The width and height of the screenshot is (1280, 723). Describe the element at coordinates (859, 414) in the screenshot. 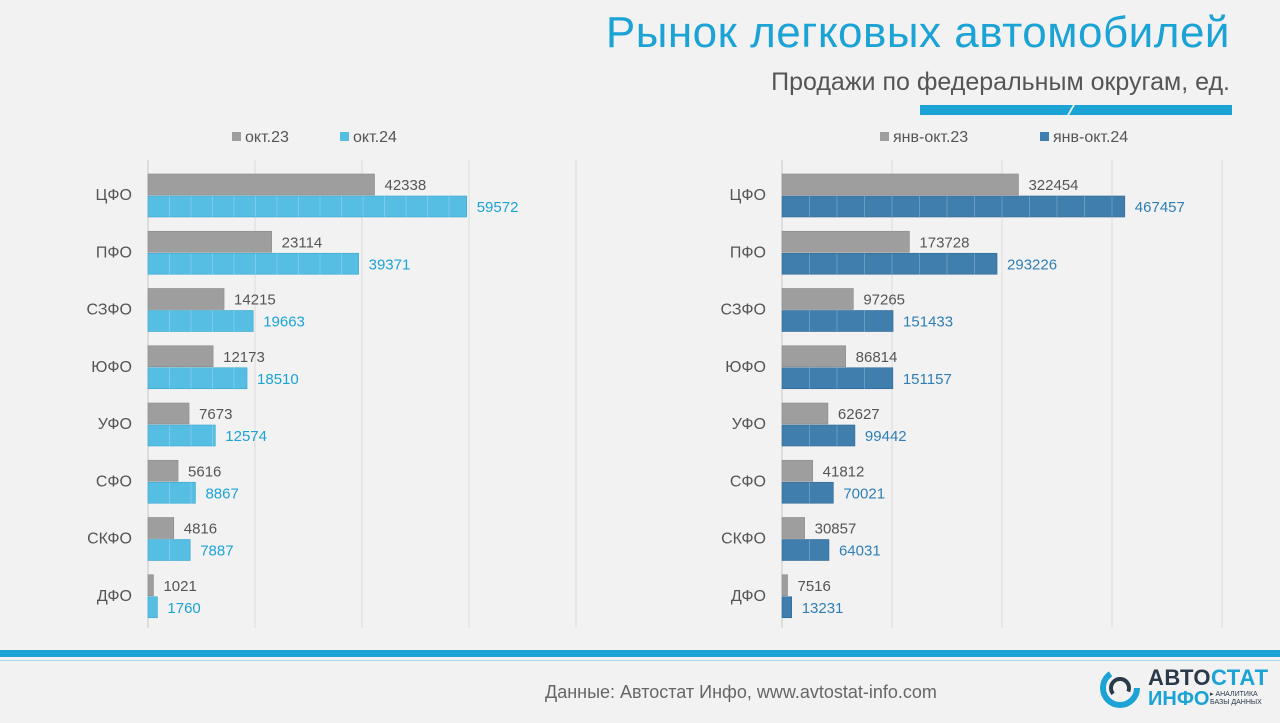

I see `data-label: 62627` at that location.